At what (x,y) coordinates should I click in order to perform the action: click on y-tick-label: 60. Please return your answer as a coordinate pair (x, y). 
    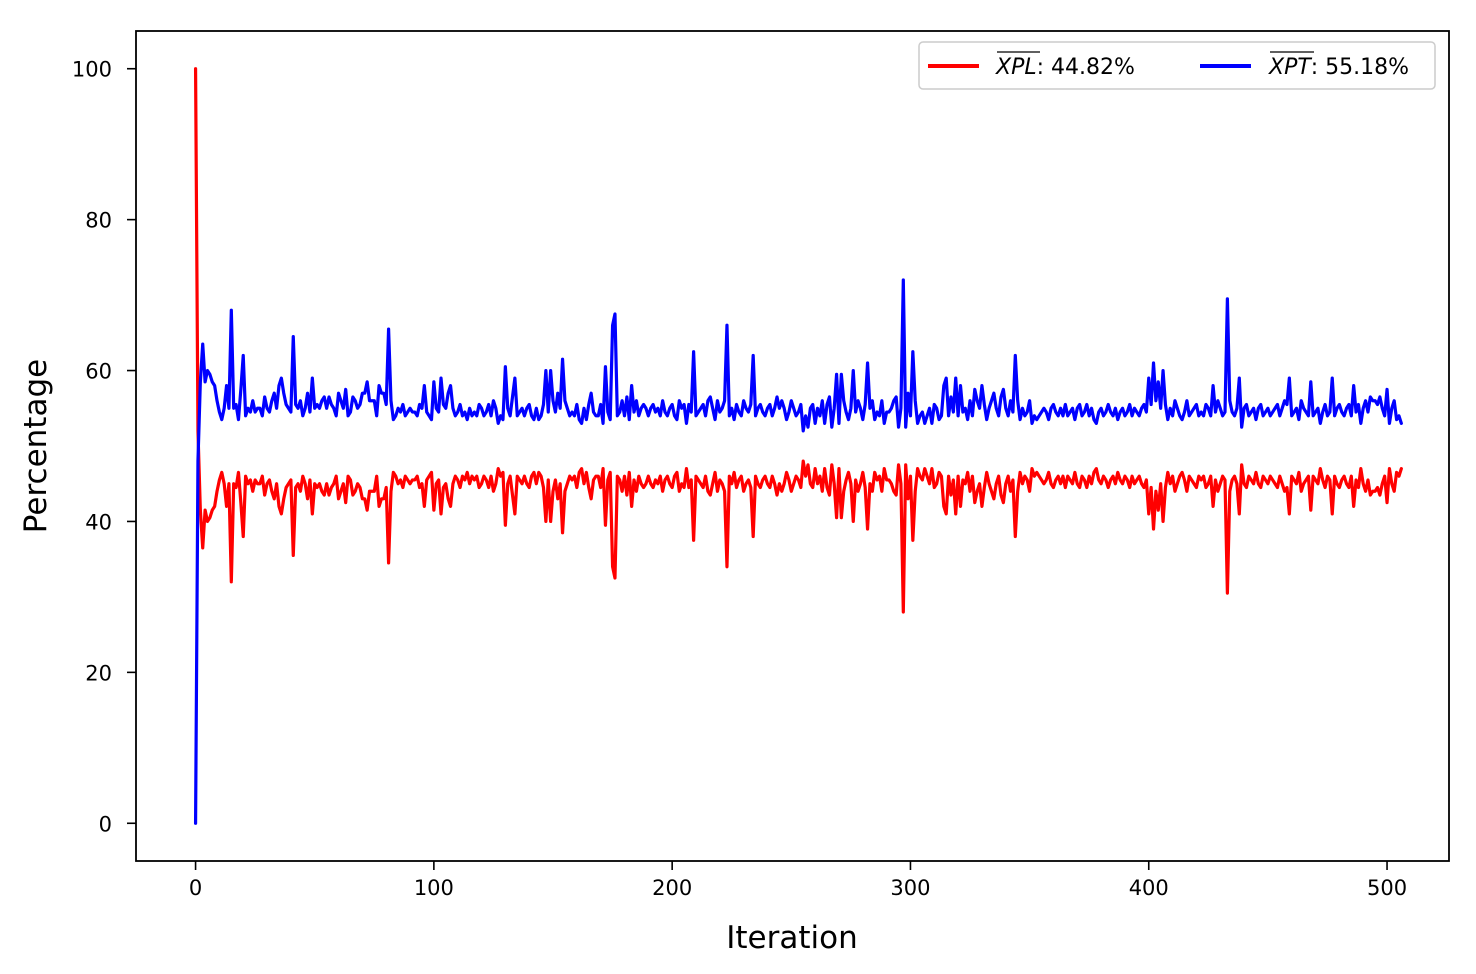
    Looking at the image, I should click on (98, 372).